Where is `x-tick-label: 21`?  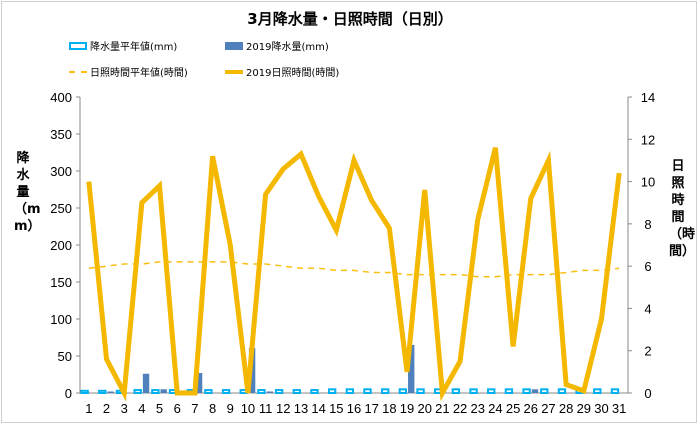
x-tick-label: 21 is located at coordinates (442, 408).